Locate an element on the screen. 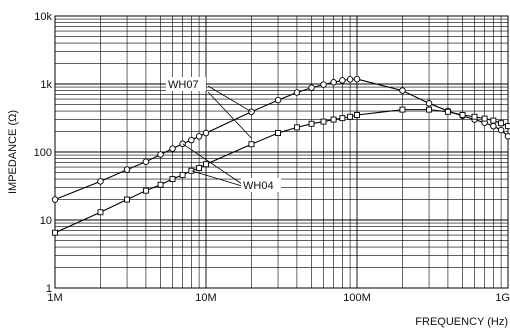 This screenshot has height=328, width=510. x-tick-label: 10M is located at coordinates (205, 298).